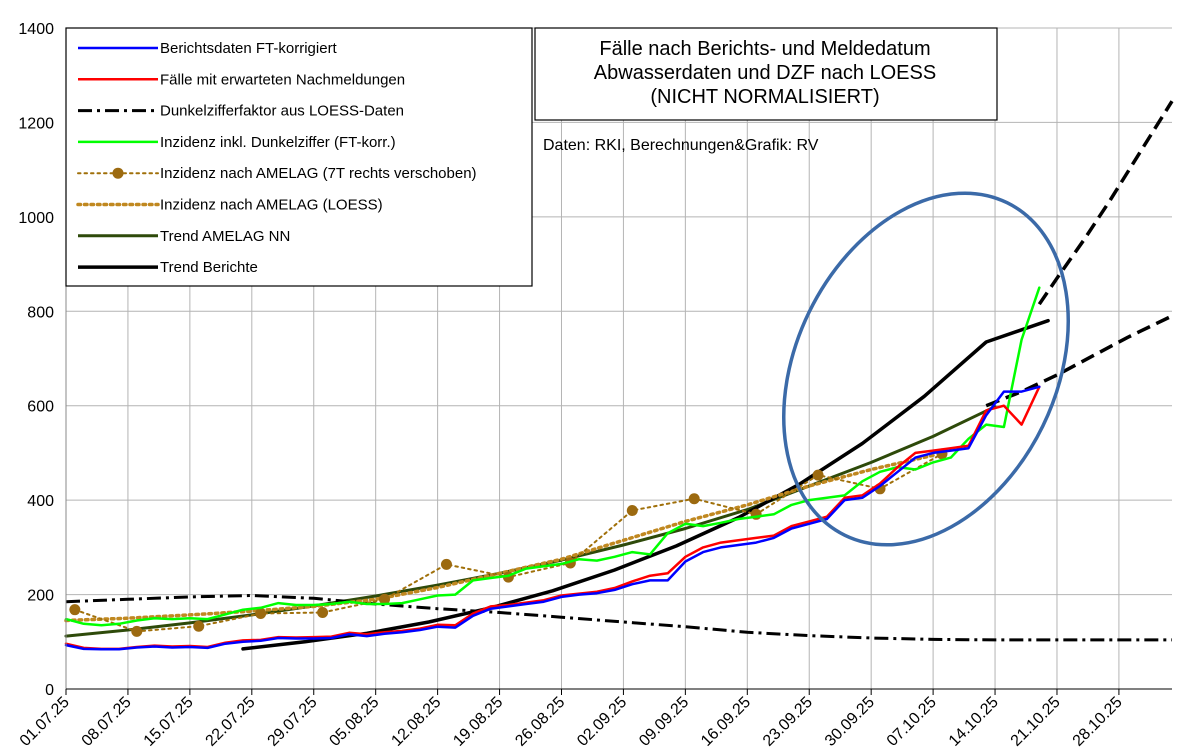 This screenshot has height=755, width=1200. What do you see at coordinates (850, 722) in the screenshot?
I see `x-tick-label: 30.09.25` at bounding box center [850, 722].